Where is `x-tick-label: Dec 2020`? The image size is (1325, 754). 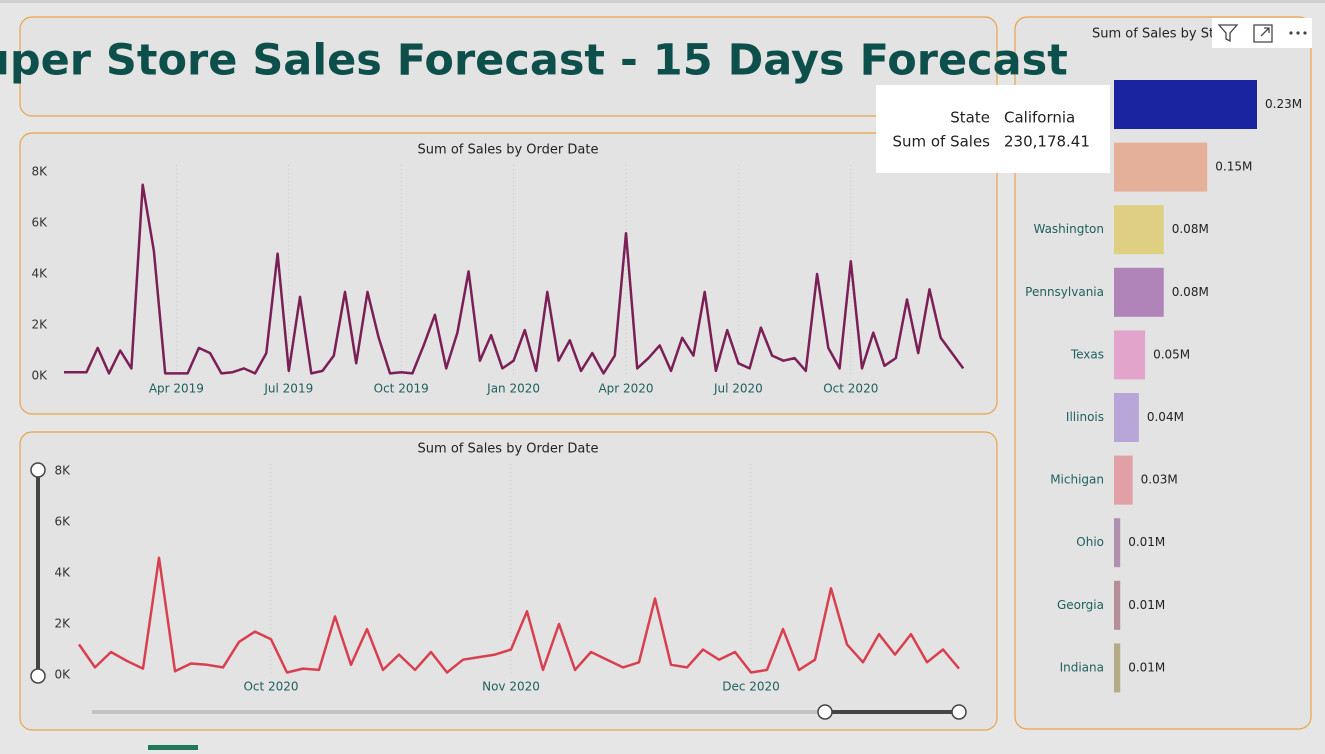 x-tick-label: Dec 2020 is located at coordinates (751, 687).